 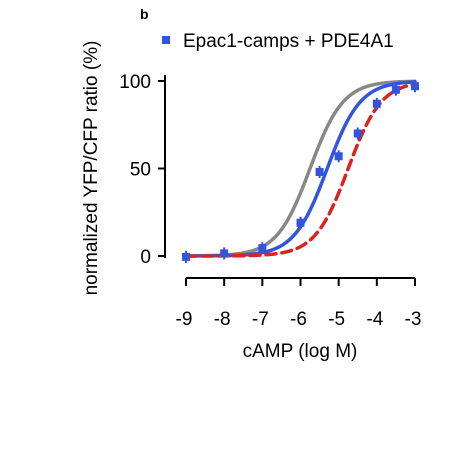 I want to click on panel-label: b, so click(x=144, y=14).